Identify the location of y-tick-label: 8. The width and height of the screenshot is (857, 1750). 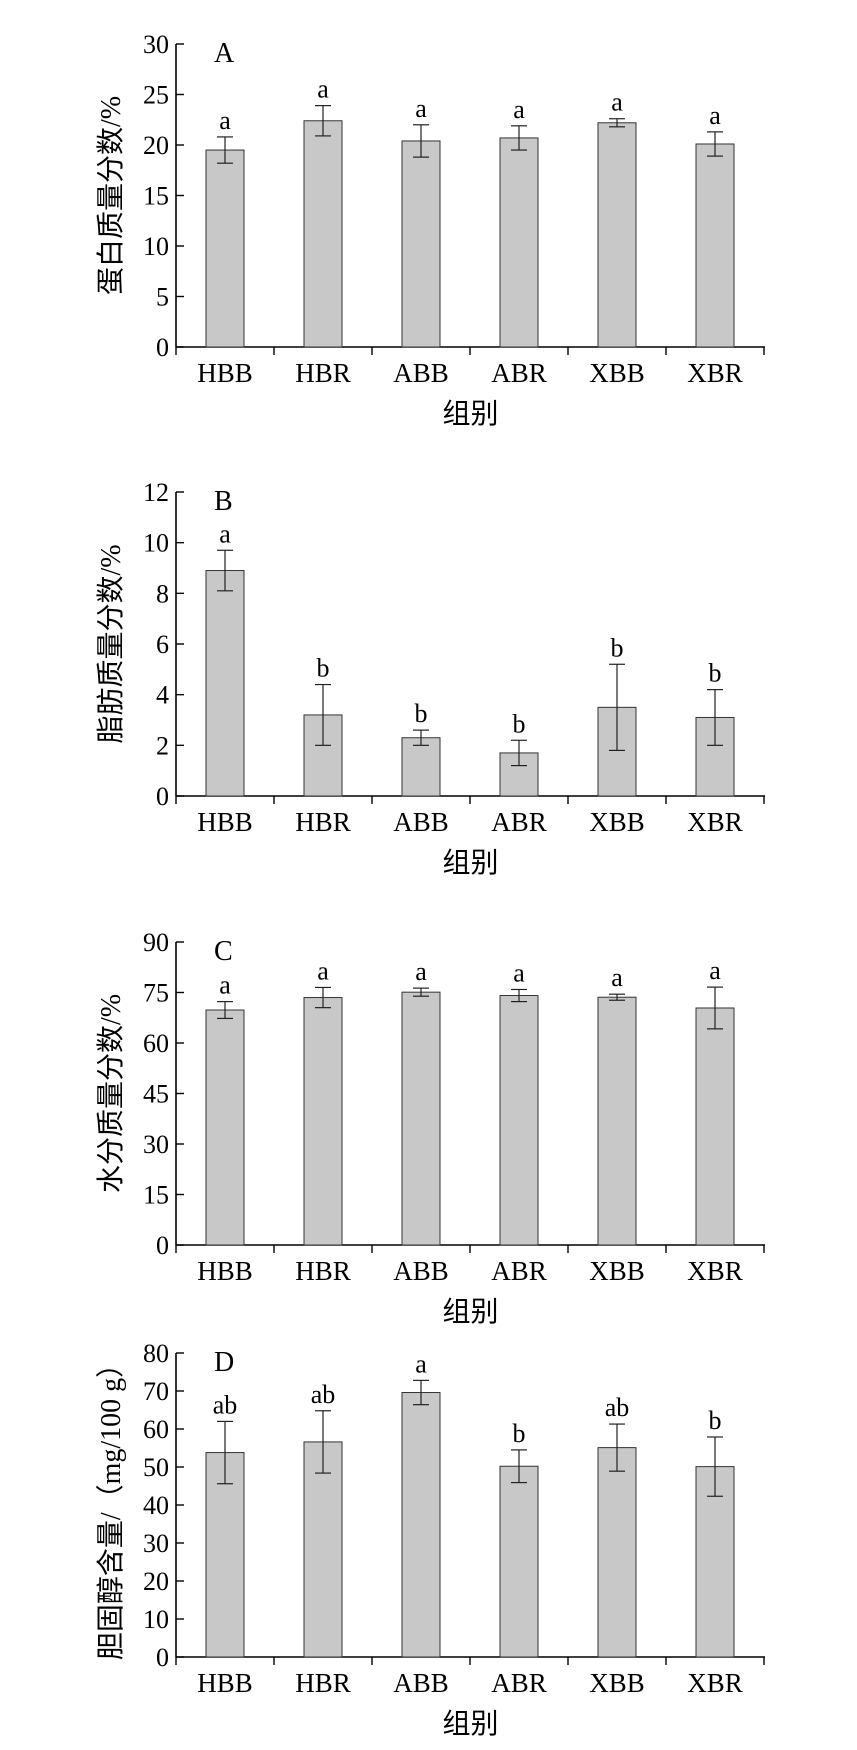
(162, 593).